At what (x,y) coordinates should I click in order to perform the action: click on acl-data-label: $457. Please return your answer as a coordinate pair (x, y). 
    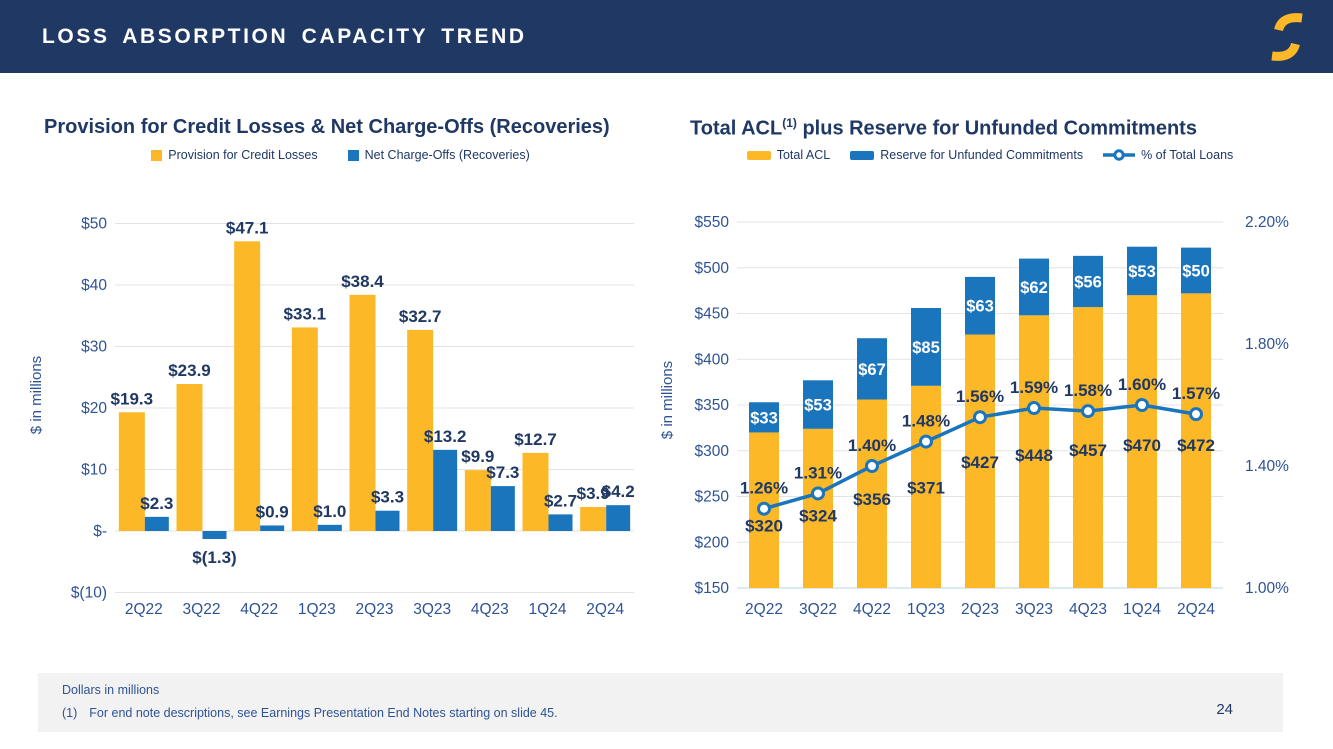
    Looking at the image, I should click on (1088, 450).